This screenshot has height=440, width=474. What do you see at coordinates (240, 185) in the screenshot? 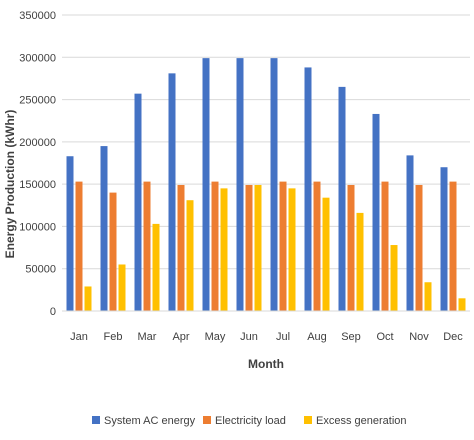
I see `bar-system-ac-energy-jun` at bounding box center [240, 185].